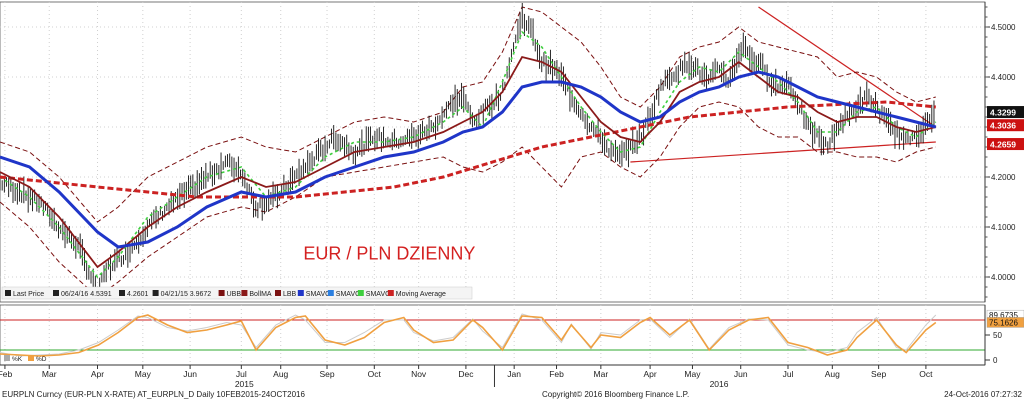  Describe the element at coordinates (616, 394) in the screenshot. I see `footer-copyright: Copyright© 2016 Bloomberg Finance L.P.` at that location.